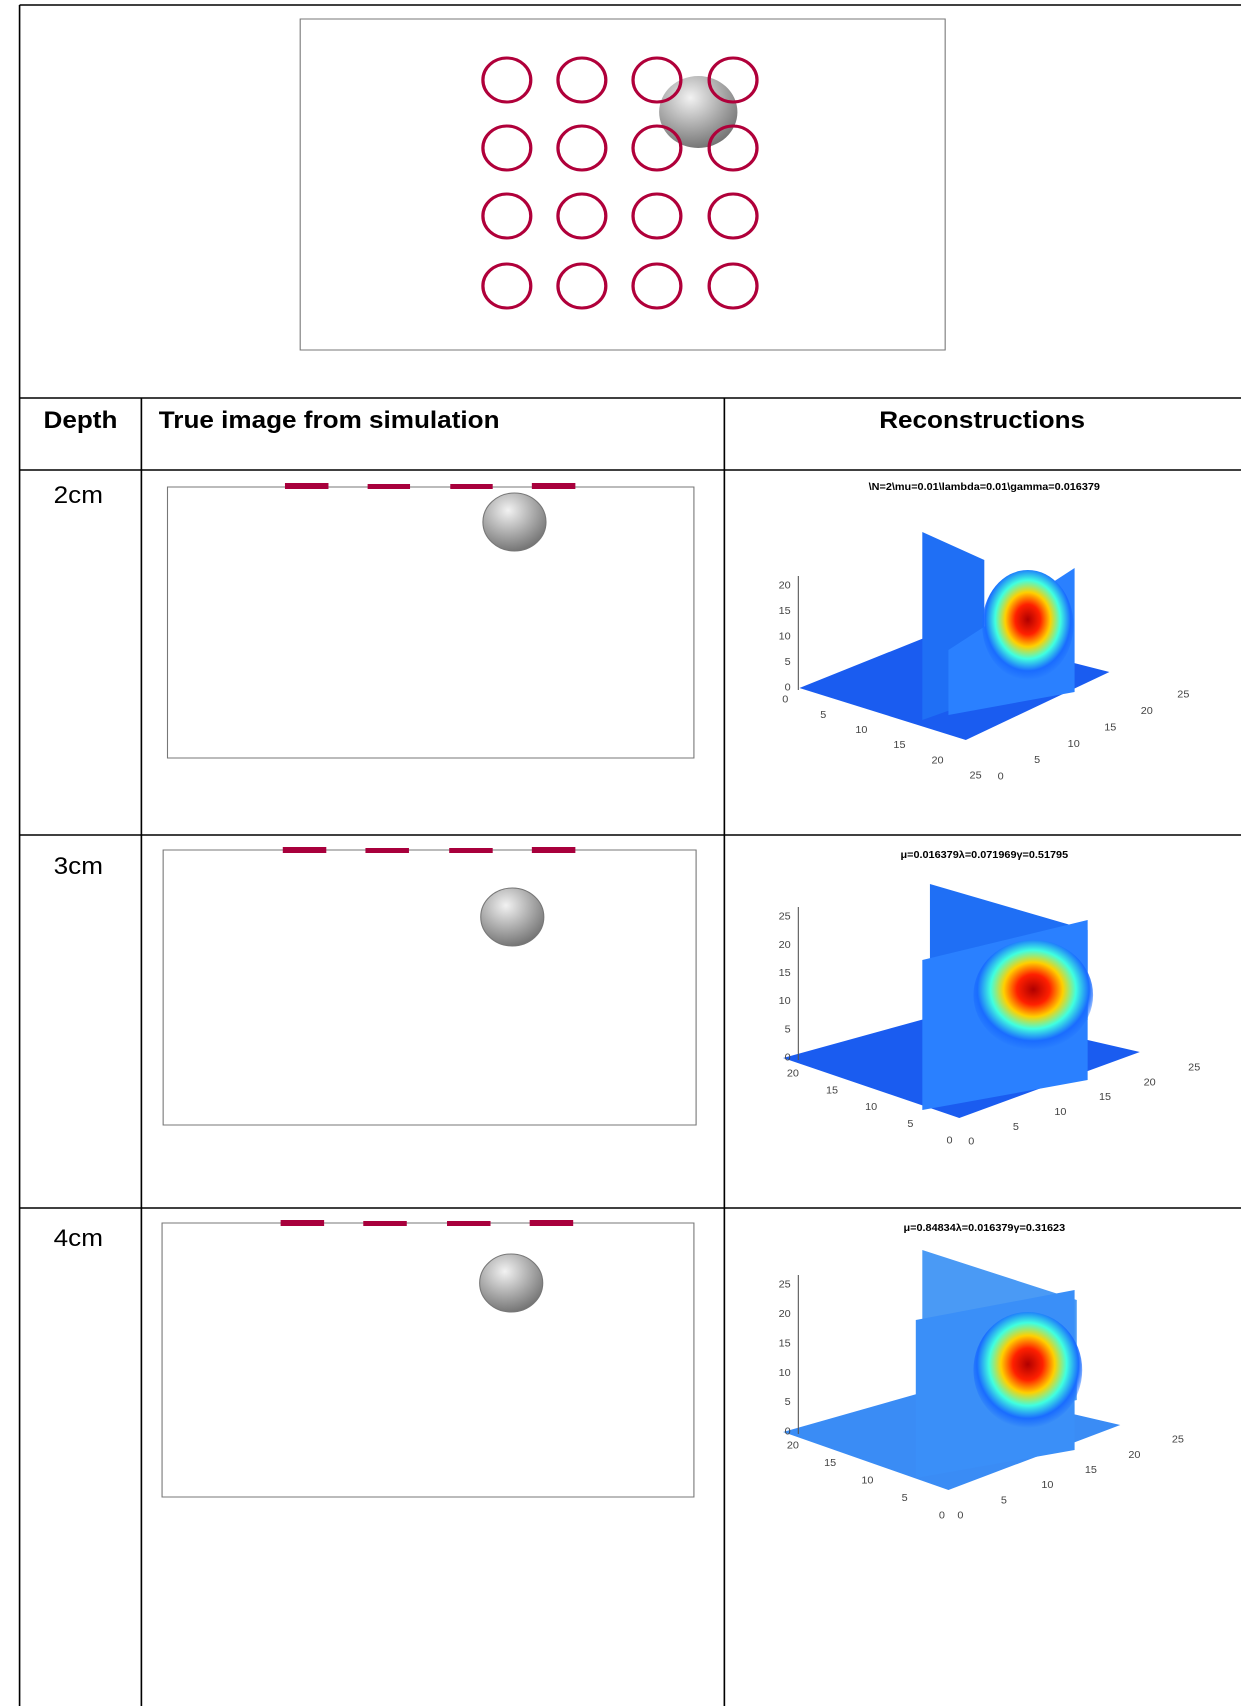 The image size is (1241, 1706). Describe the element at coordinates (78, 1238) in the screenshot. I see `depth-label: 4cm` at that location.